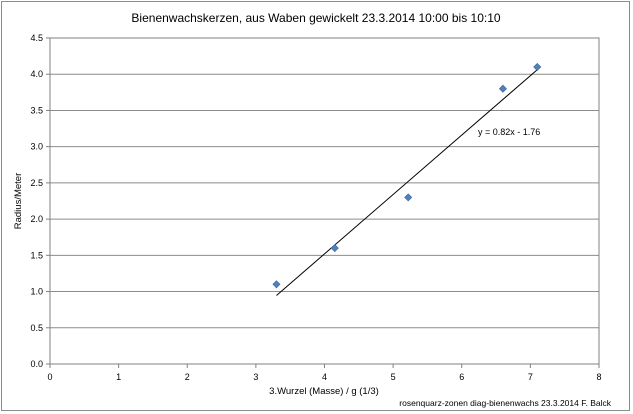 The image size is (633, 414). I want to click on y-tick-label-4: 2.0, so click(36, 219).